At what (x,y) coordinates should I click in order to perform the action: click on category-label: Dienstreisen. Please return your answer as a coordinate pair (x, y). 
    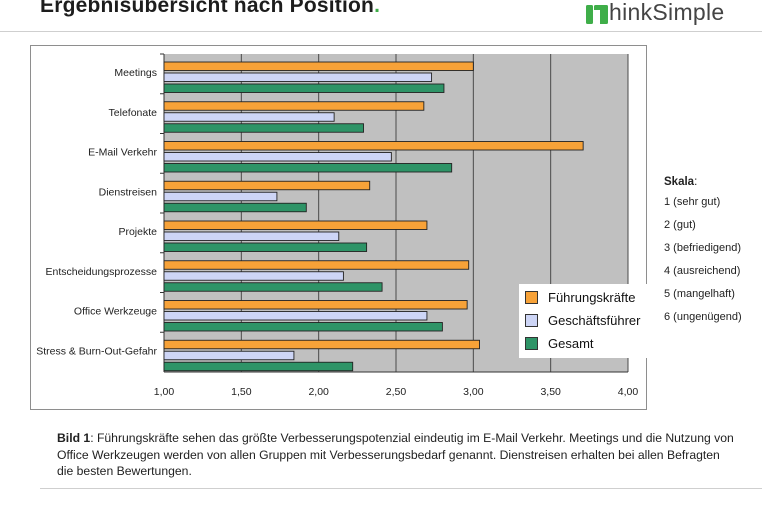
    Looking at the image, I should click on (128, 192).